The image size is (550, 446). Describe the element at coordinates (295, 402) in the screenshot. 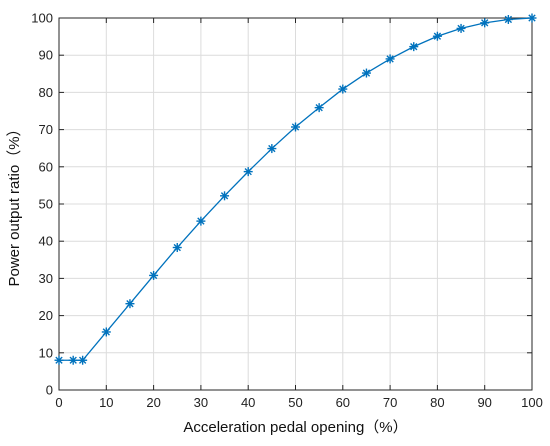

I see `x-tick-label: 50` at that location.